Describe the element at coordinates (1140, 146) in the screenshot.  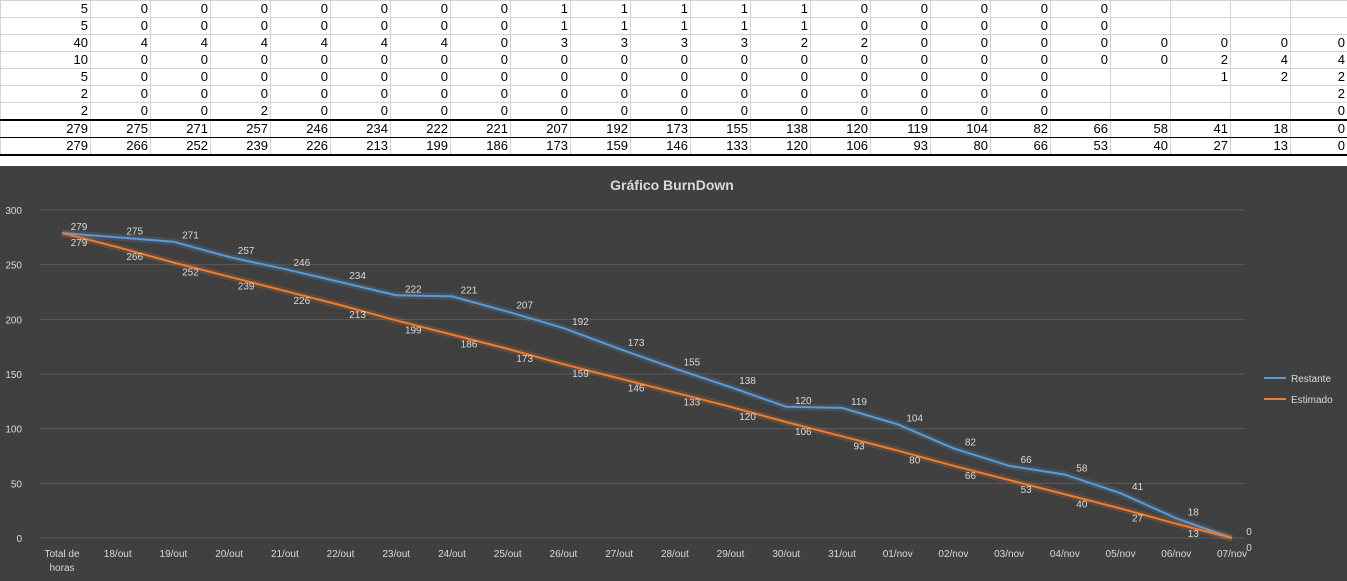
I see `table-cell: 40` at that location.